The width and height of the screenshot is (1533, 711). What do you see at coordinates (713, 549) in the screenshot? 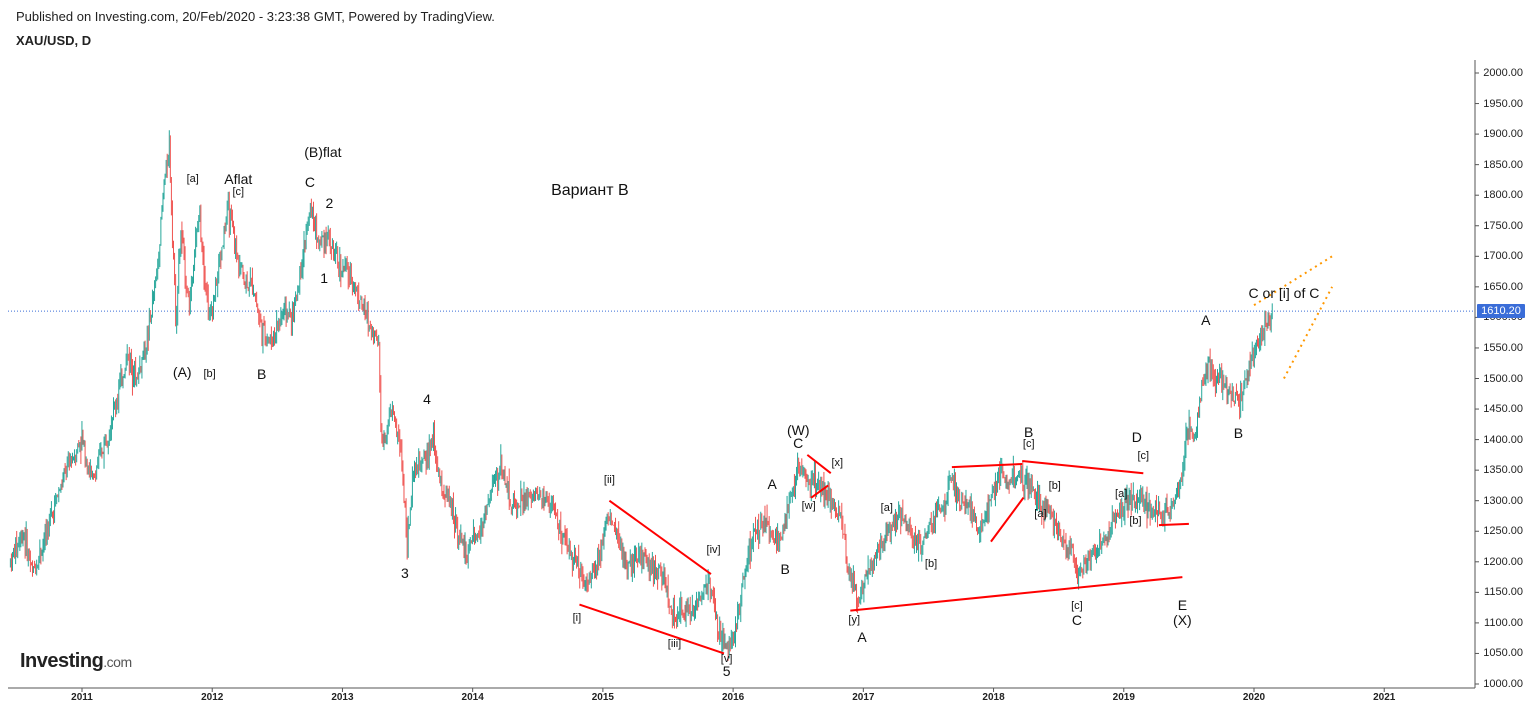
I see `wave-label: [iv]` at bounding box center [713, 549].